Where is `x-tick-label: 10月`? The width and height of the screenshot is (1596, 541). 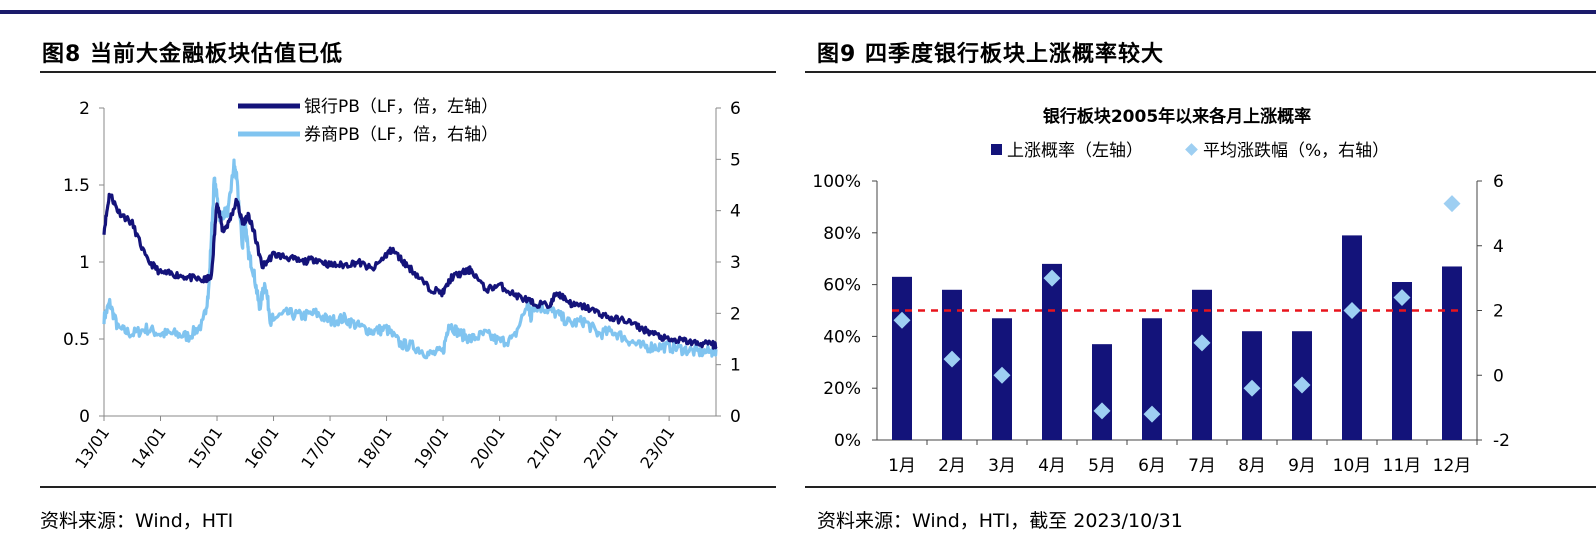
x-tick-label: 10月 is located at coordinates (1352, 466).